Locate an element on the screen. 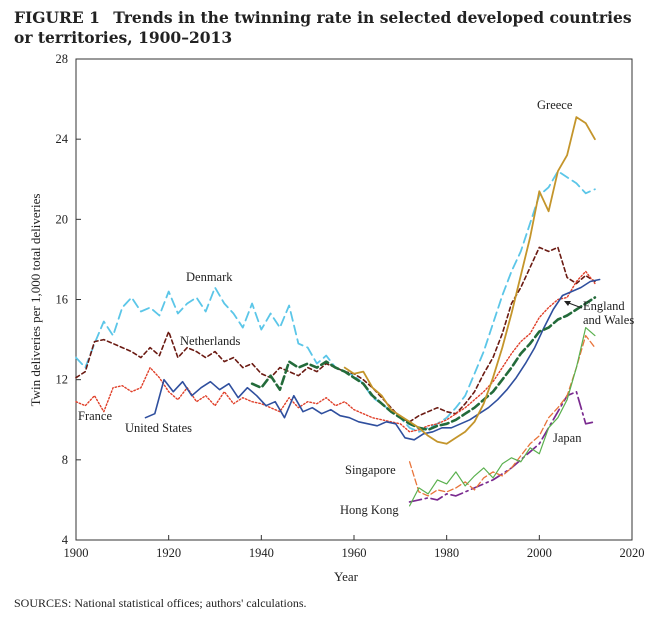  series-label-denmark: Denmark is located at coordinates (209, 277).